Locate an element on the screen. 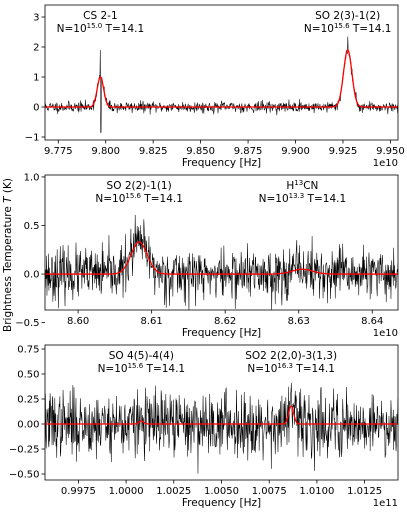  y-tick-label-1-2: 0 is located at coordinates (36, 108).